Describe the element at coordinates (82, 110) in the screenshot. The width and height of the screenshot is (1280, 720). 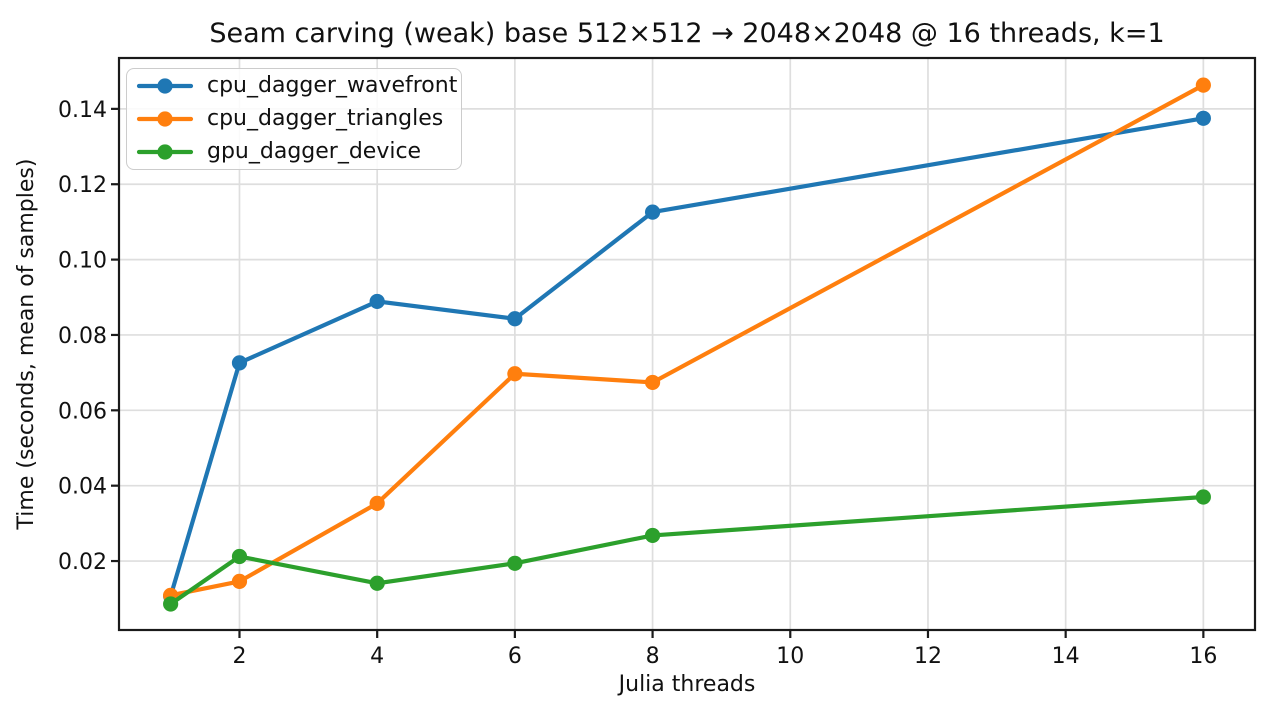
I see `y-tick-label: 0.14` at that location.